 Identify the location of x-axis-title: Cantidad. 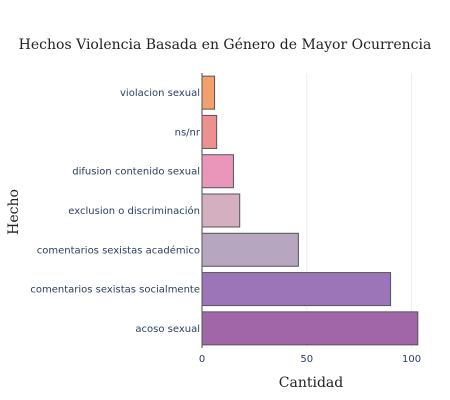
(311, 383).